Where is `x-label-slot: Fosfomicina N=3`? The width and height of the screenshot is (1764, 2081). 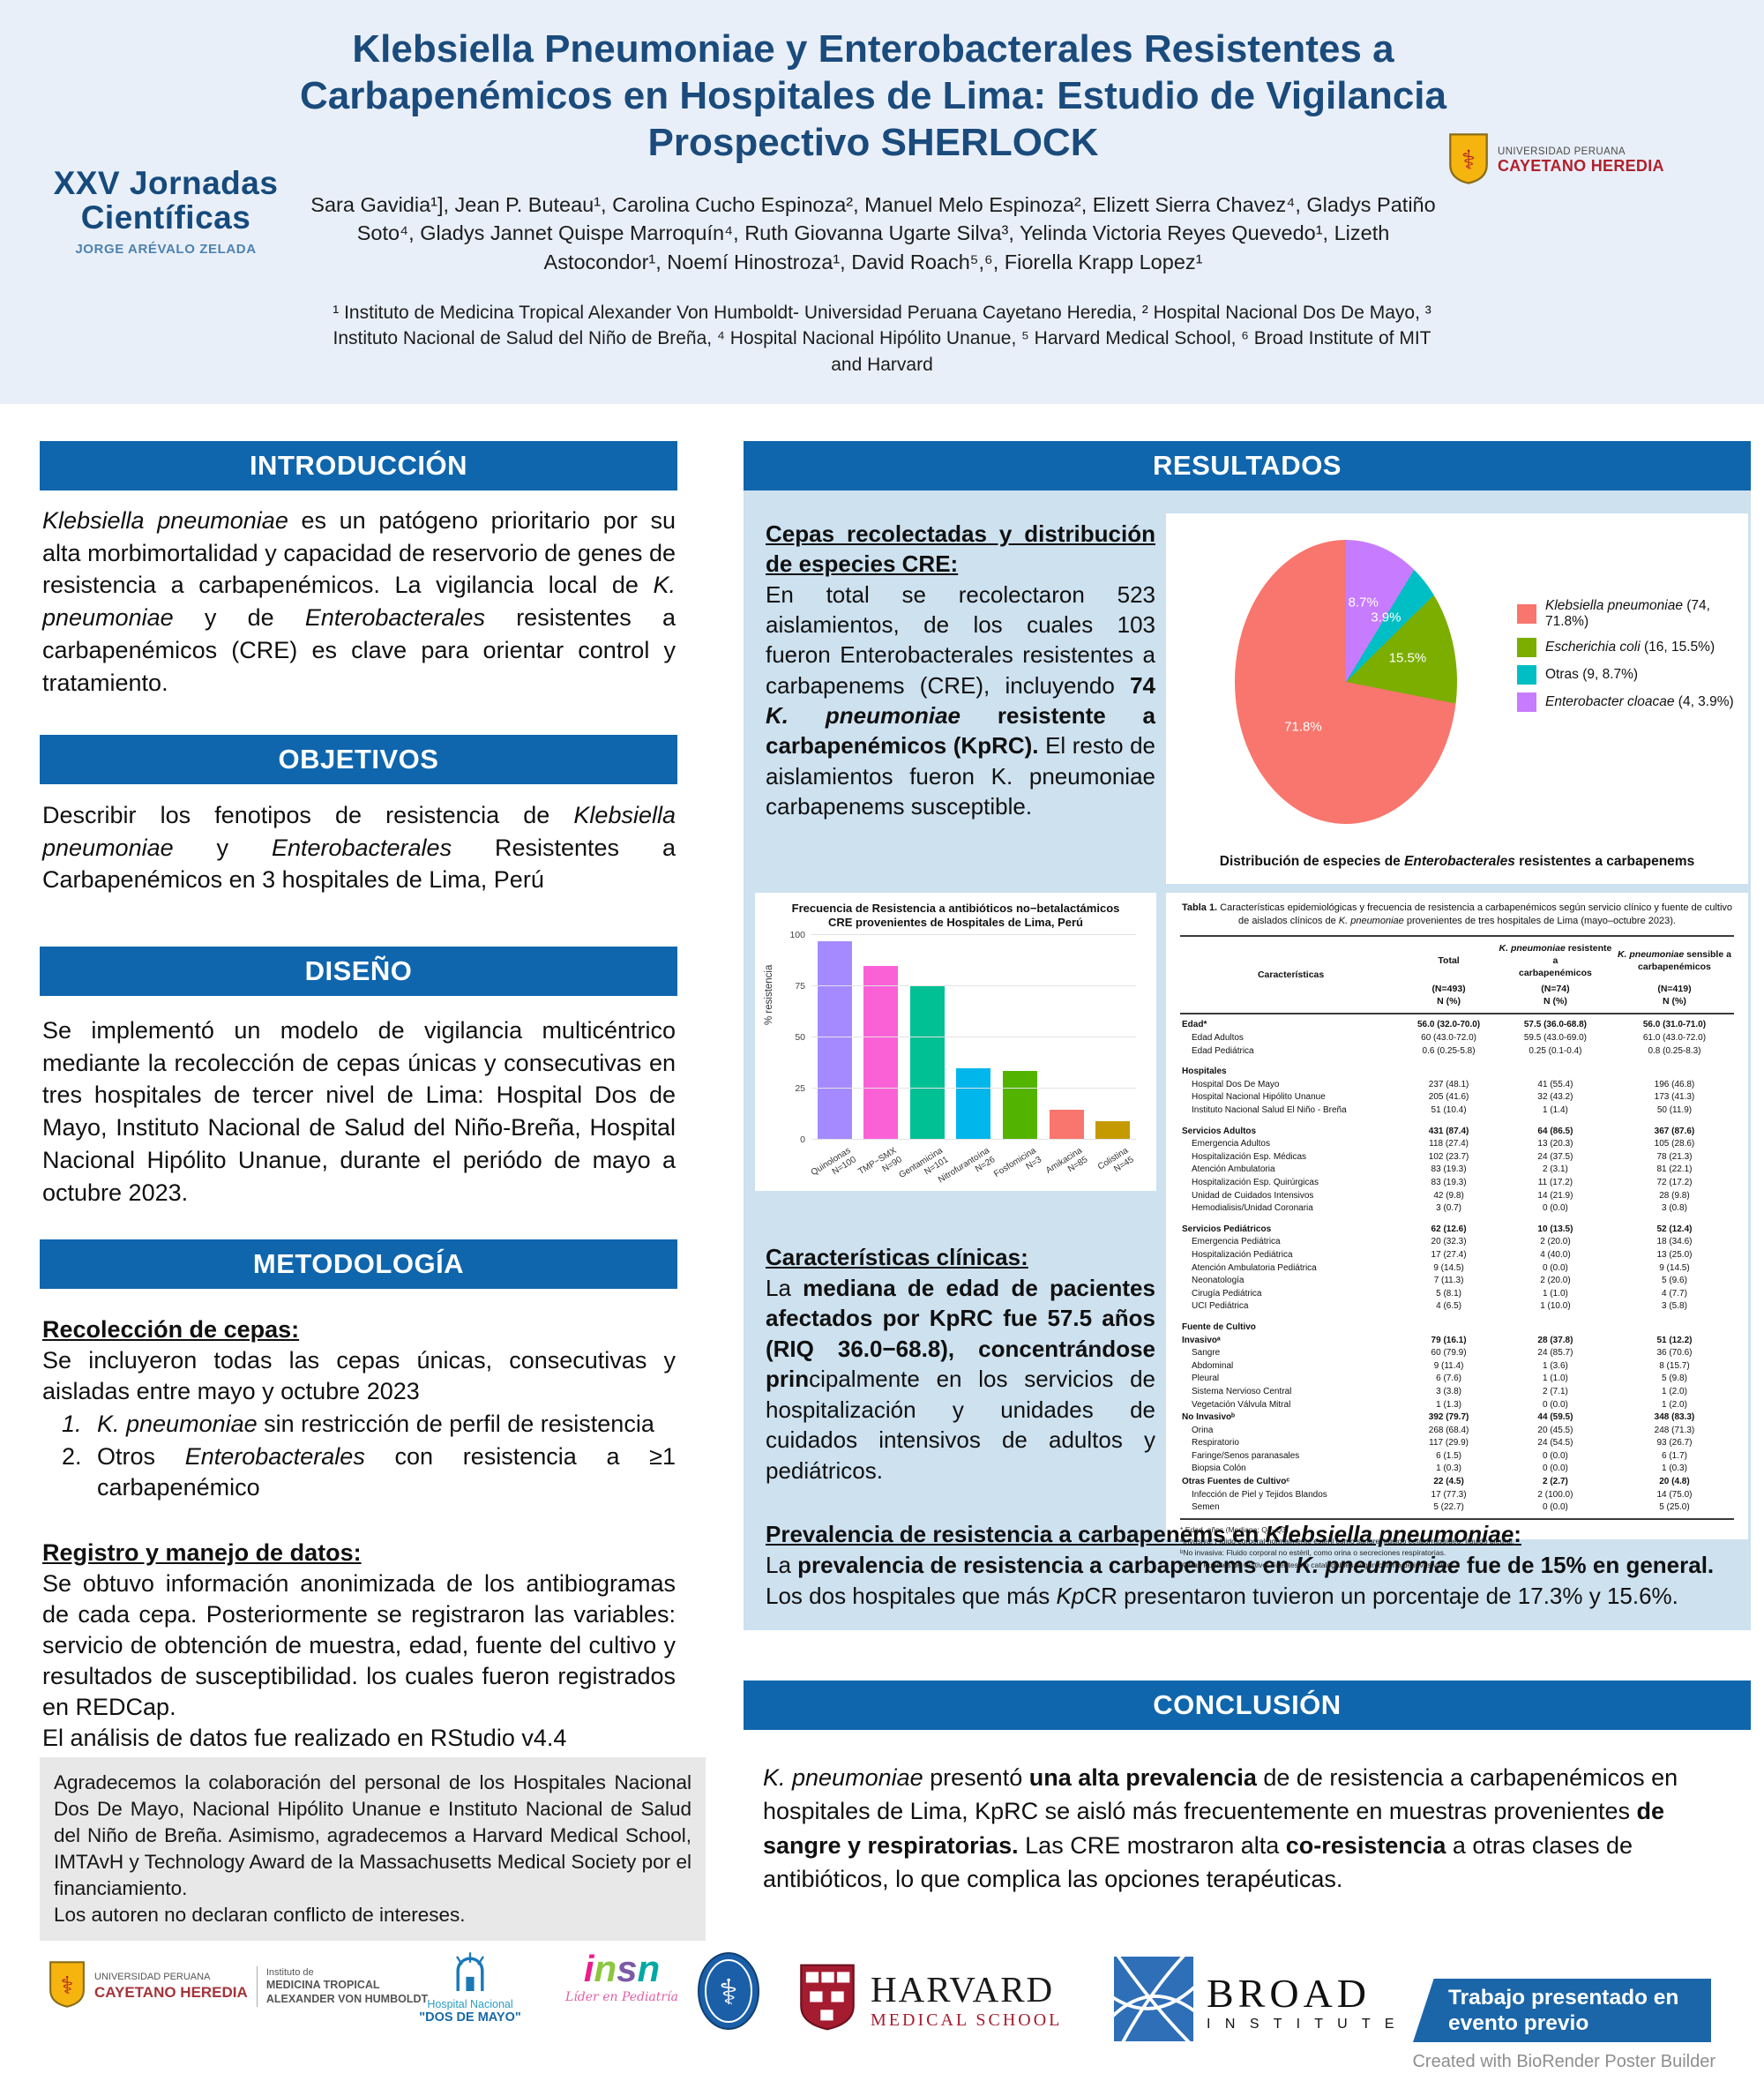
x-label-slot: Fosfomicina N=3 is located at coordinates (1018, 1168).